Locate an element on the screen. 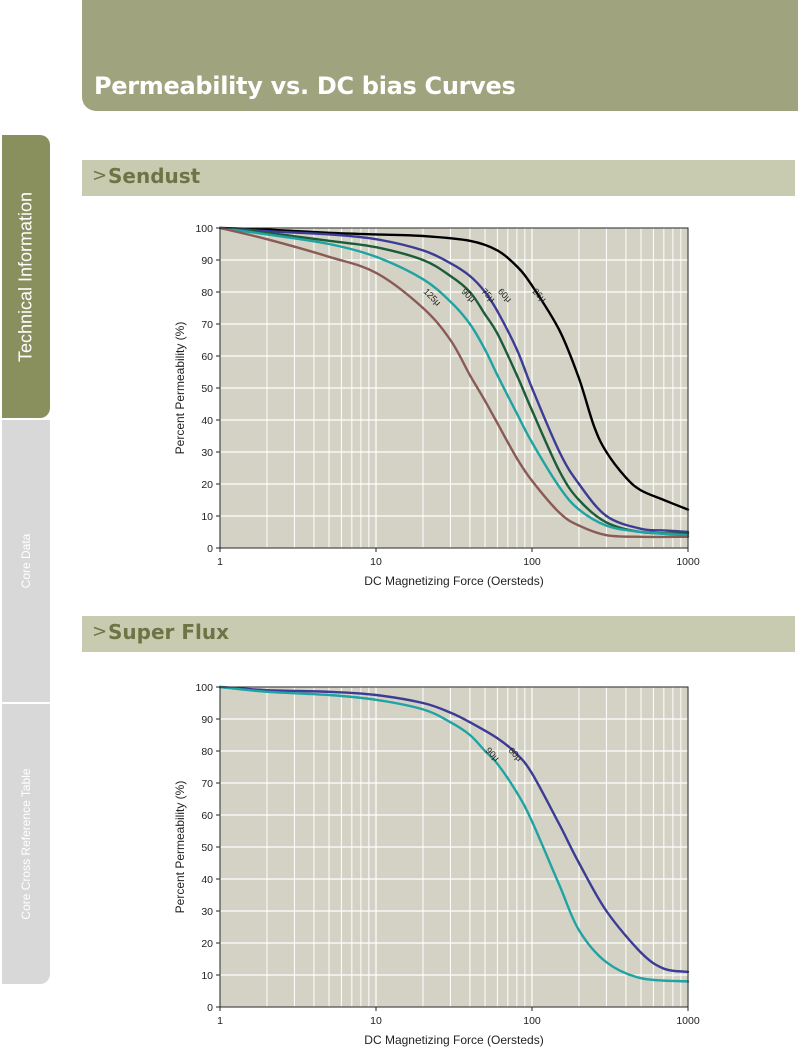 The image size is (798, 1050). section-header-sendust: > Sendust is located at coordinates (438, 178).